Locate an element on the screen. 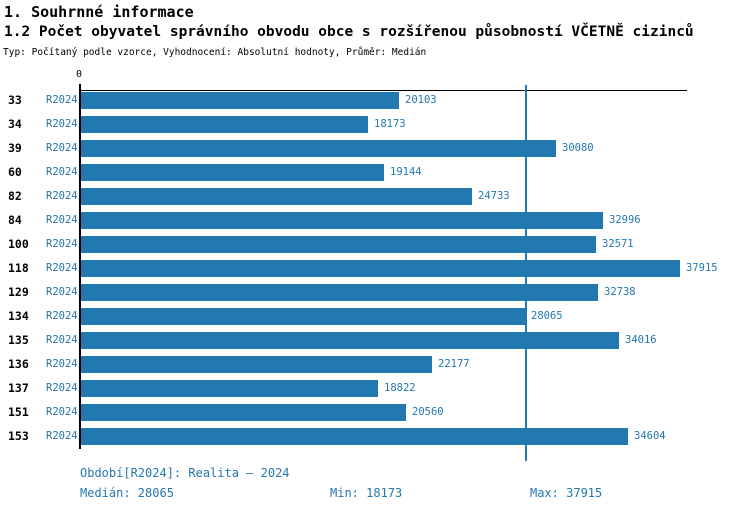 The width and height of the screenshot is (750, 512). row-id-label: 84 is located at coordinates (15, 220).